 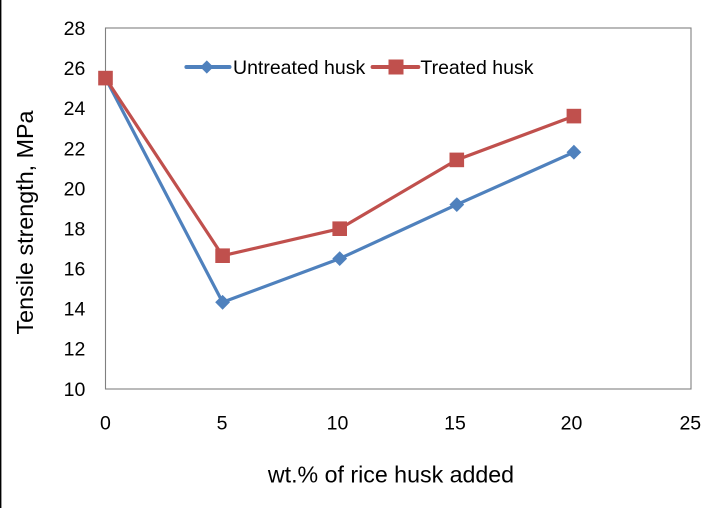 I want to click on svg-text: 0, so click(x=105, y=423).